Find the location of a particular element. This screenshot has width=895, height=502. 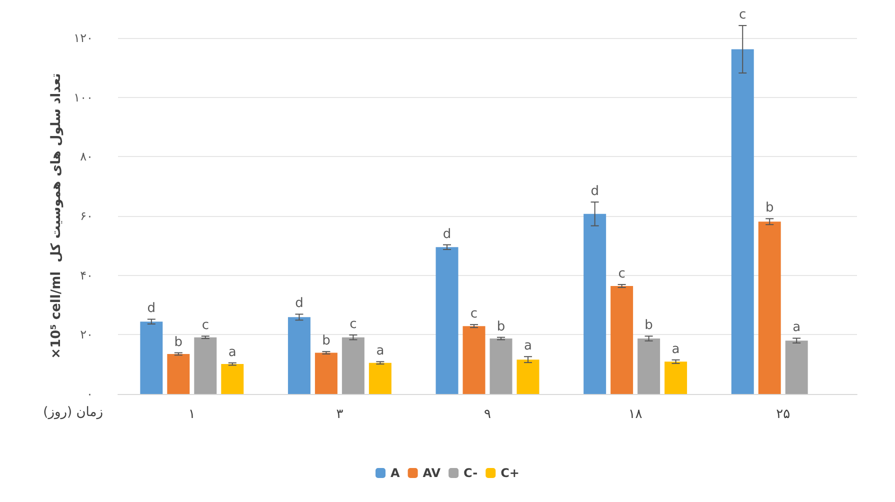

y-tick-label: ۰ is located at coordinates (89, 394).